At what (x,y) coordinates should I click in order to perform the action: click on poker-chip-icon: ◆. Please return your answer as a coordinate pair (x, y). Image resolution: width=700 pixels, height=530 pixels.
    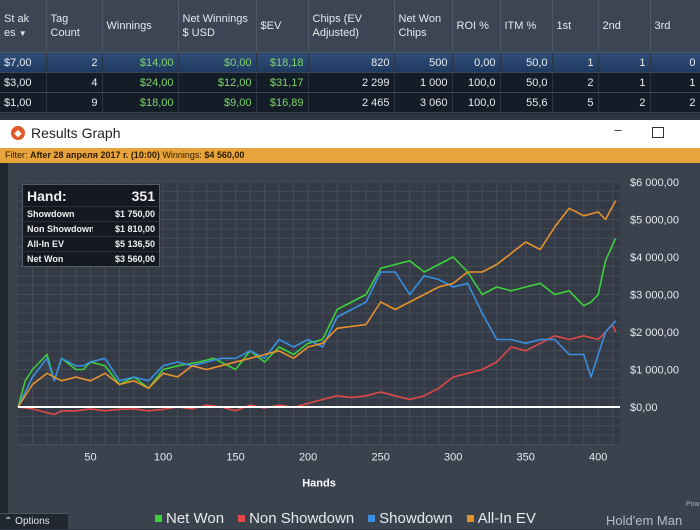
    Looking at the image, I should click on (18, 133).